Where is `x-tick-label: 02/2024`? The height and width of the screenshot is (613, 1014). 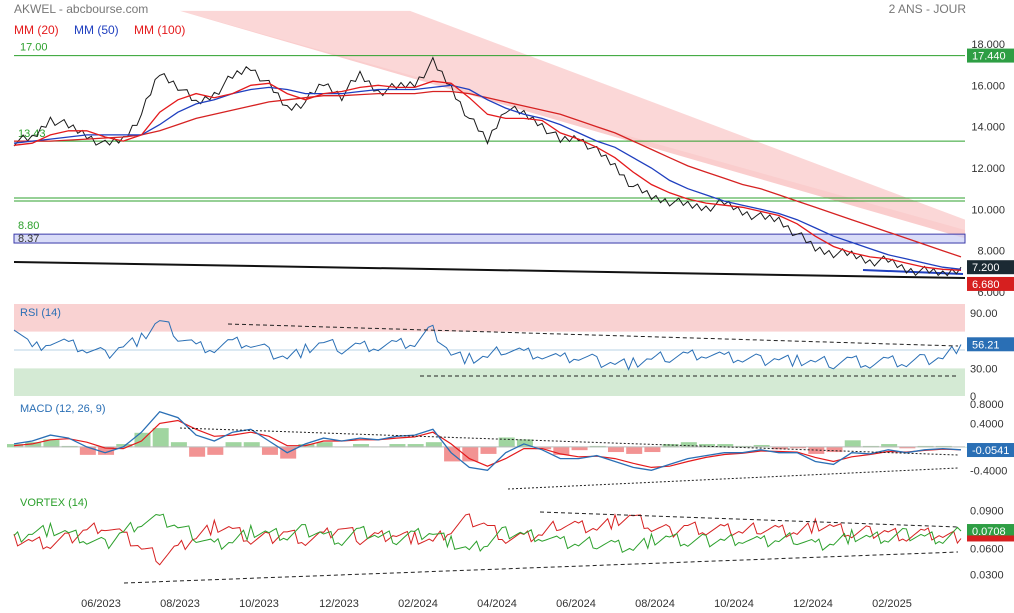 x-tick-label: 02/2024 is located at coordinates (418, 604).